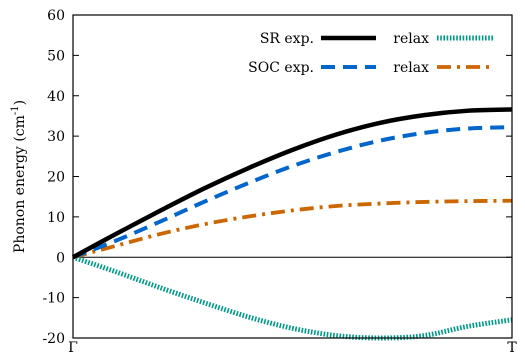  Describe the element at coordinates (20, 102) in the screenshot. I see `y-axis-title-close: )` at that location.